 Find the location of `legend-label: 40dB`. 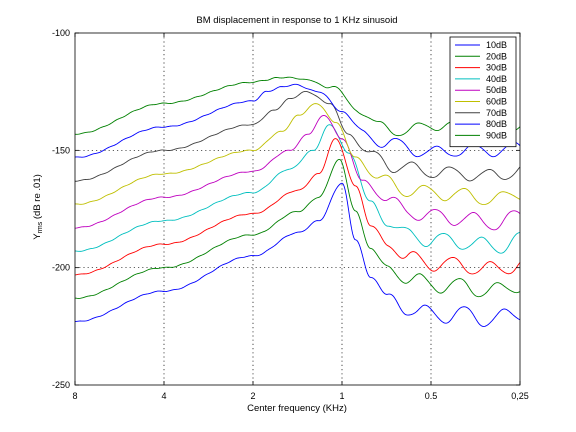

legend-label: 40dB is located at coordinates (496, 79).